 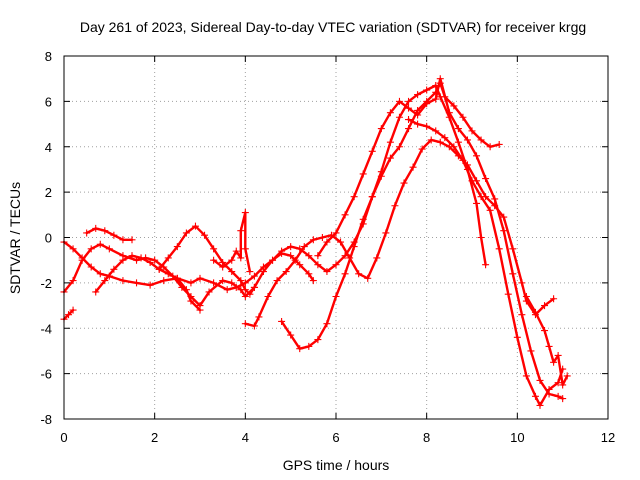 What do you see at coordinates (46, 283) in the screenshot?
I see `y-tick-label: -2` at bounding box center [46, 283].